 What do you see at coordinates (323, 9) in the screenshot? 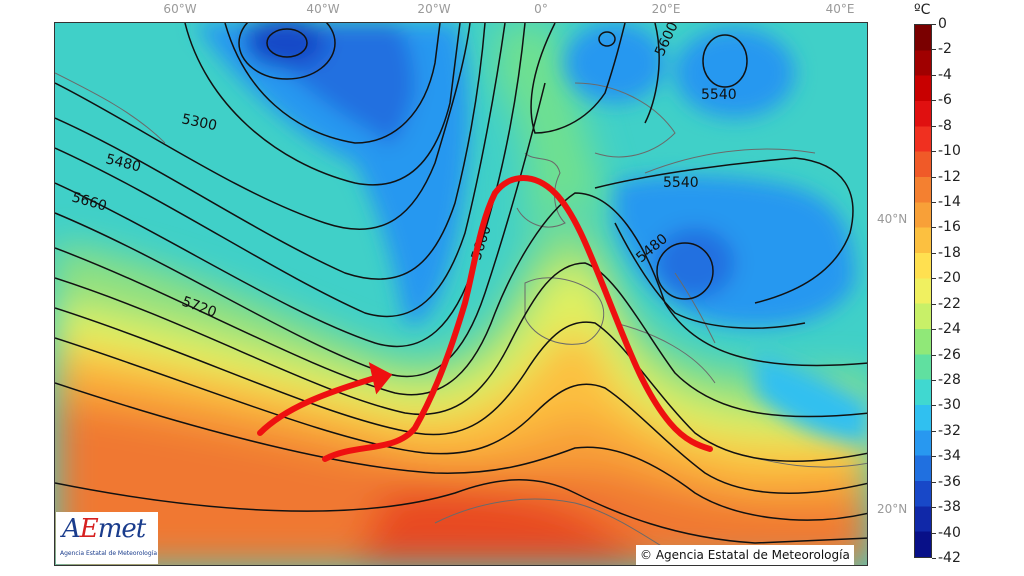
I see `longitude-label-40w: 40°W` at bounding box center [323, 9].